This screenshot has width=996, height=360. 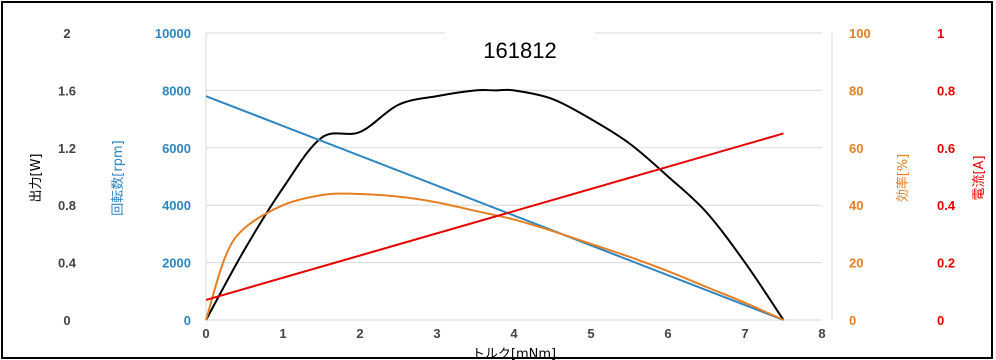 I want to click on y-tick-label-efficiency: 0, so click(x=852, y=320).